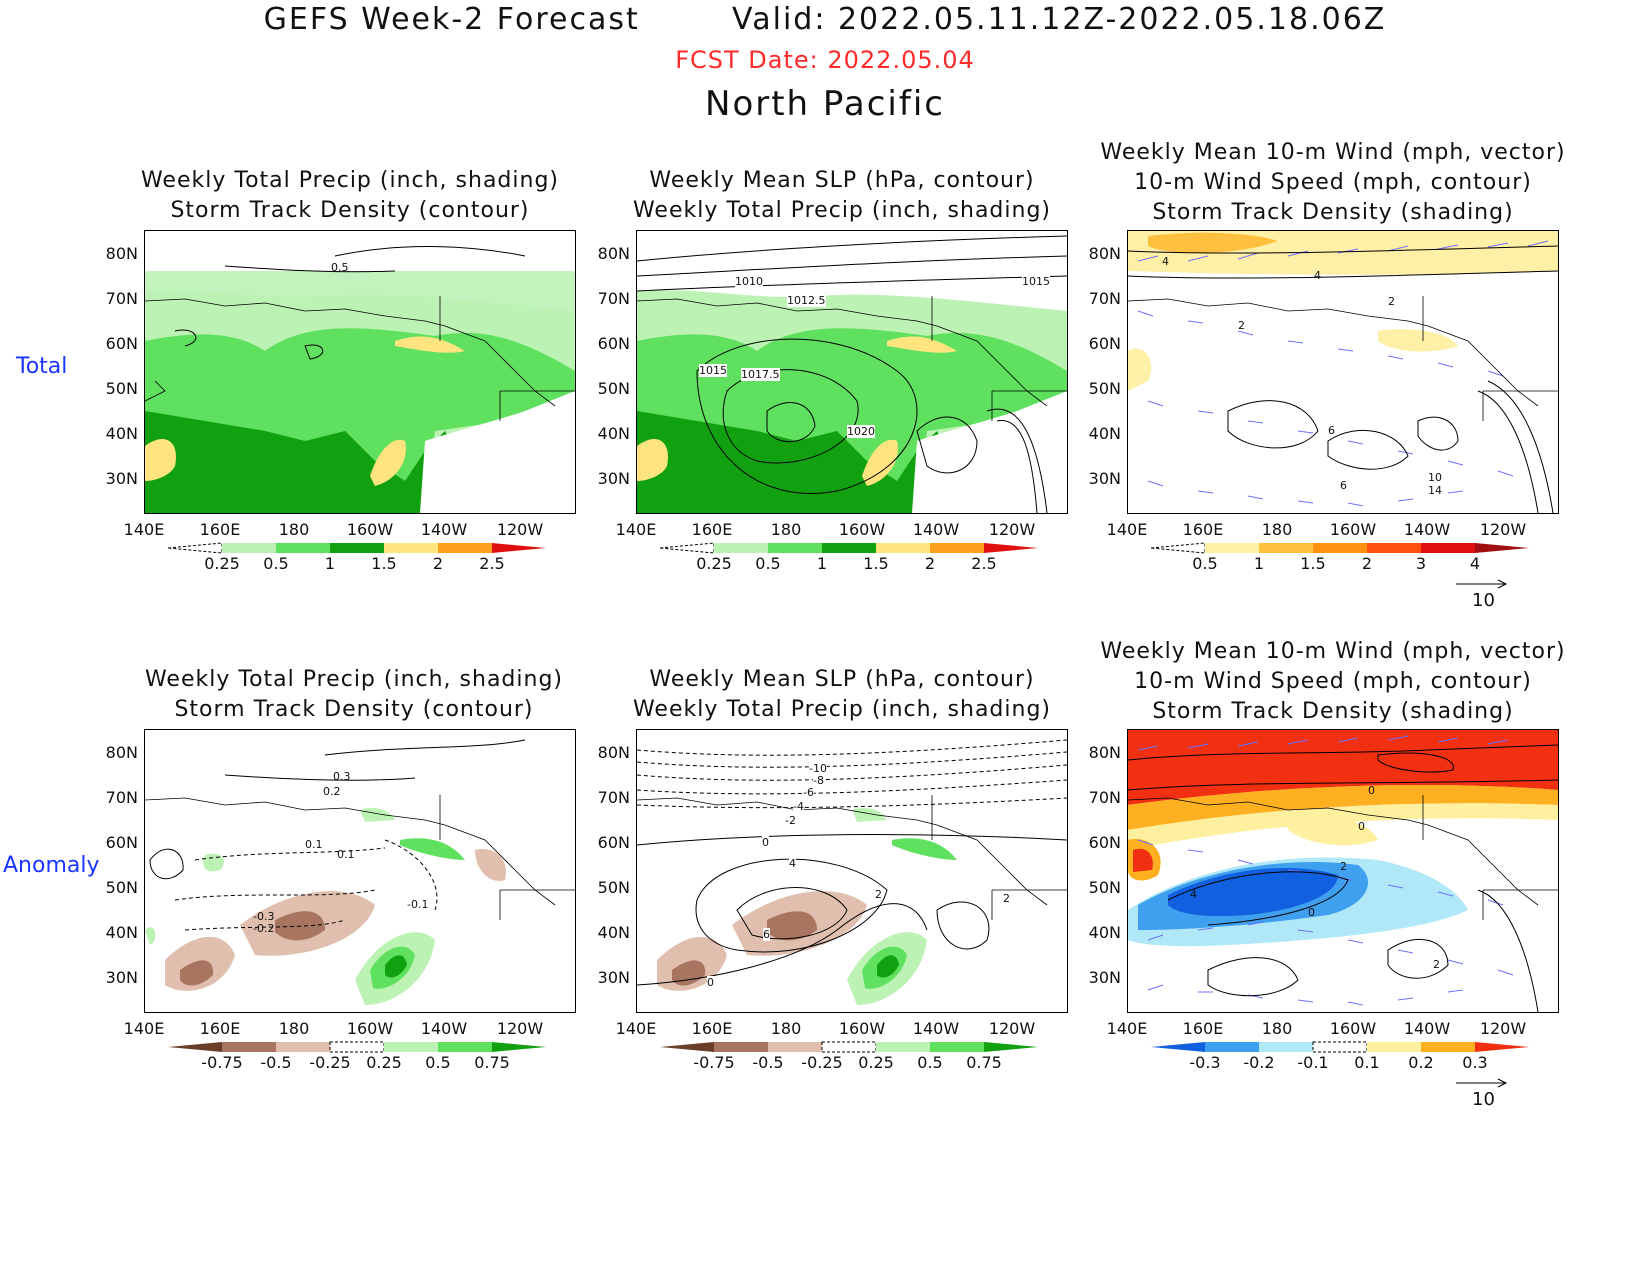  What do you see at coordinates (1313, 1062) in the screenshot?
I see `colorbar-label: -0.1` at bounding box center [1313, 1062].